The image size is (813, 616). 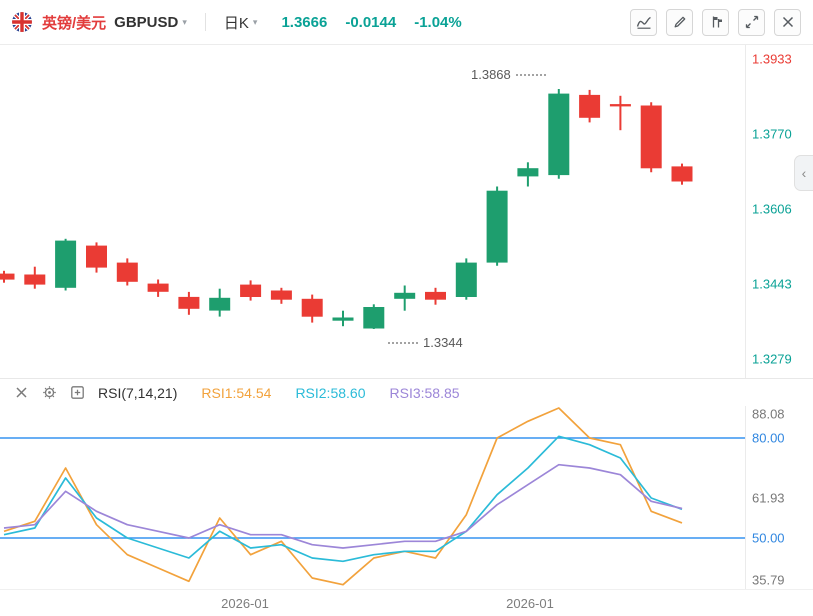 What do you see at coordinates (236, 392) in the screenshot?
I see `rsi1-legend-value: RSI1:54.54` at bounding box center [236, 392].